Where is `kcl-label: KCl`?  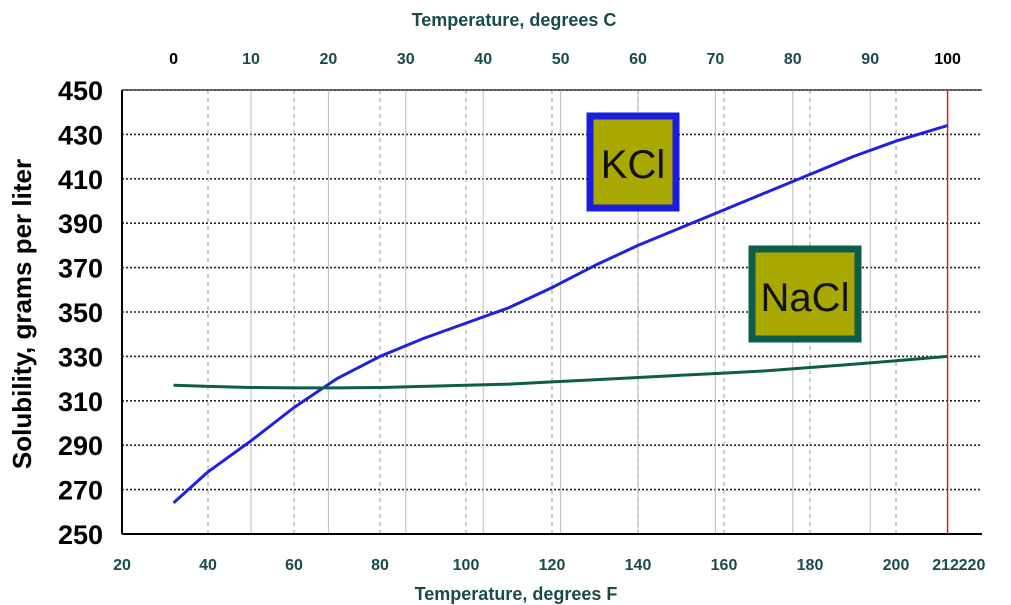
kcl-label: KCl is located at coordinates (633, 165).